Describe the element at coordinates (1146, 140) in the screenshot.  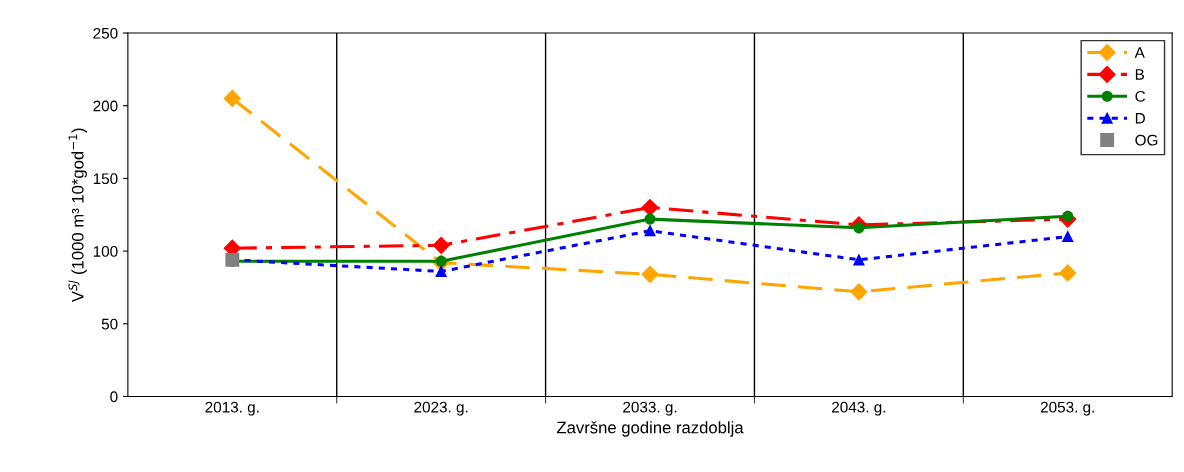
I see `legend-label: OG` at that location.